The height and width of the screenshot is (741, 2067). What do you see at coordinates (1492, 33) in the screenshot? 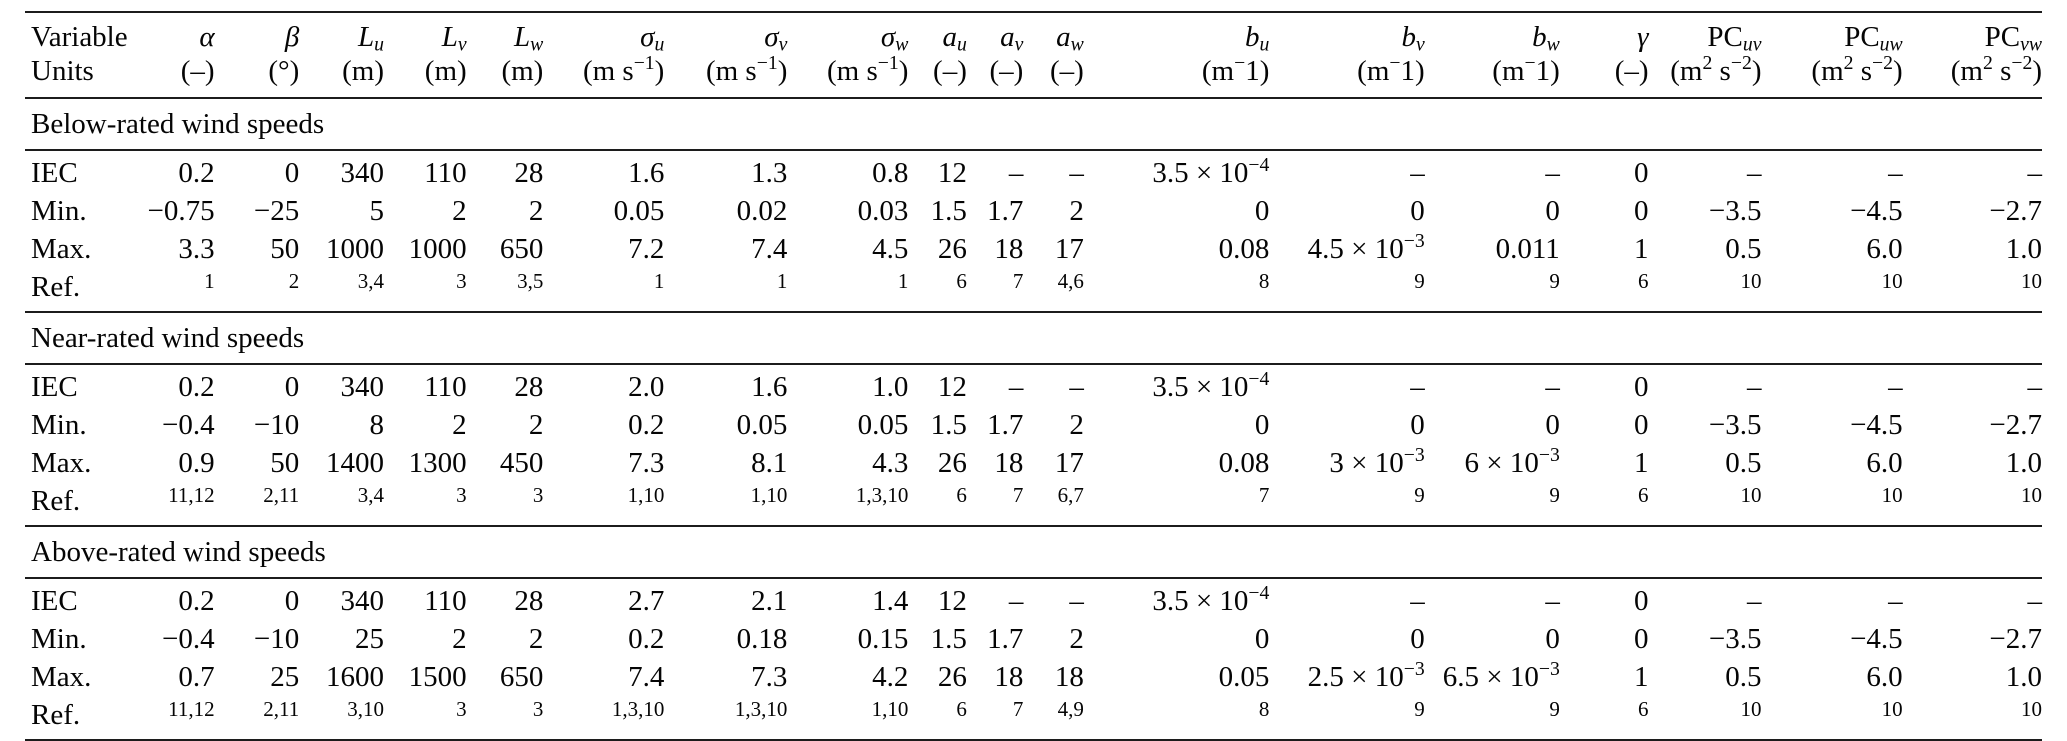
I see `column-header-bw: bw` at bounding box center [1492, 33].